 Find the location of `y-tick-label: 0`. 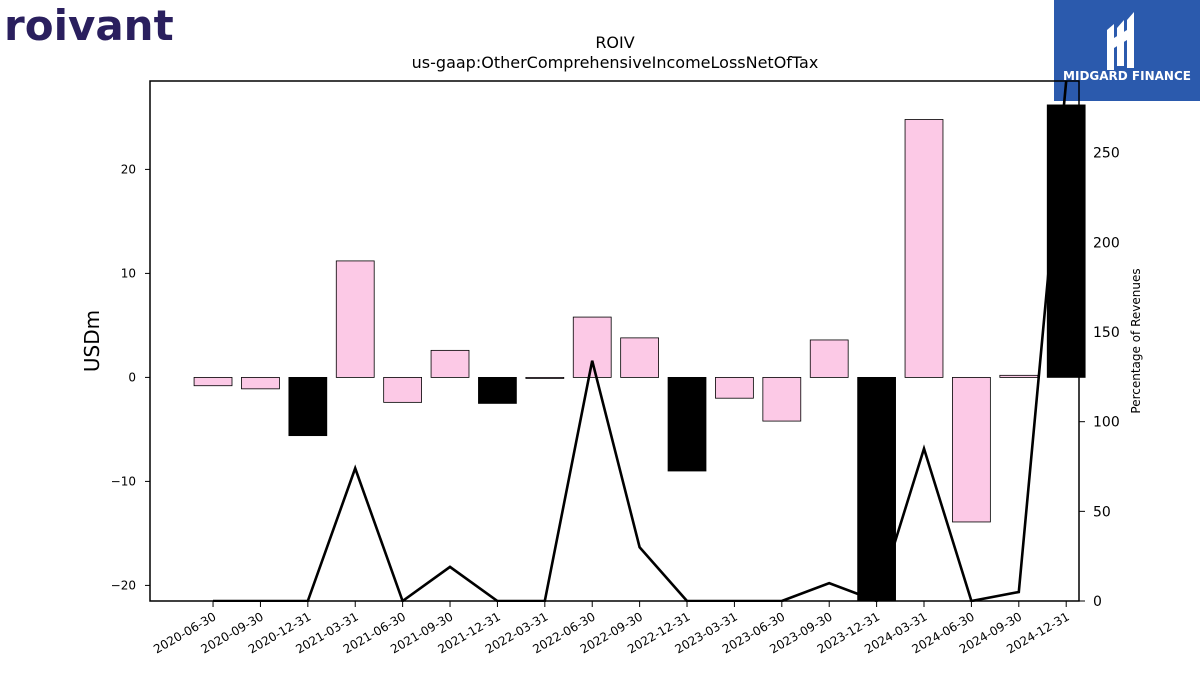

y-tick-label: 0 is located at coordinates (132, 377).